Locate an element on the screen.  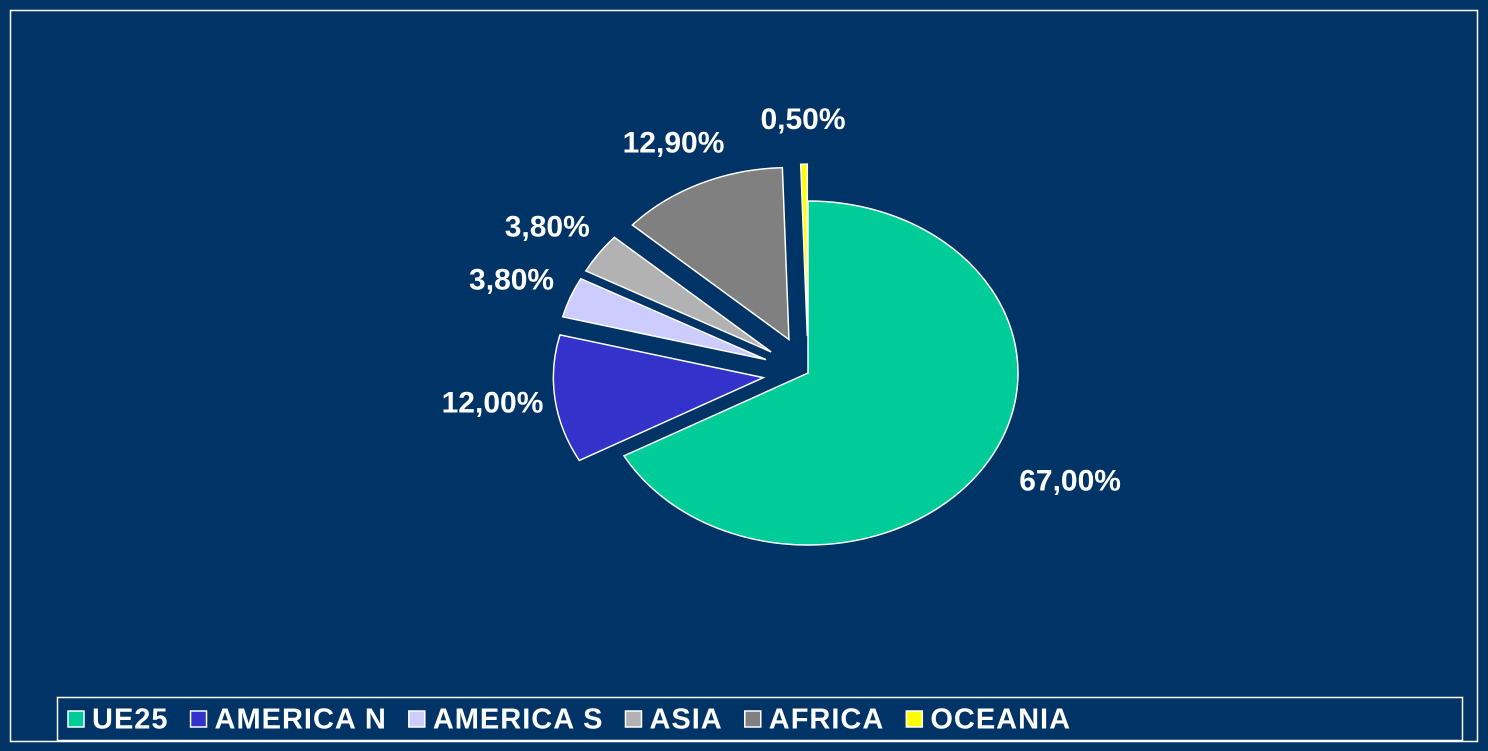
data-label: 12,90% is located at coordinates (674, 143).